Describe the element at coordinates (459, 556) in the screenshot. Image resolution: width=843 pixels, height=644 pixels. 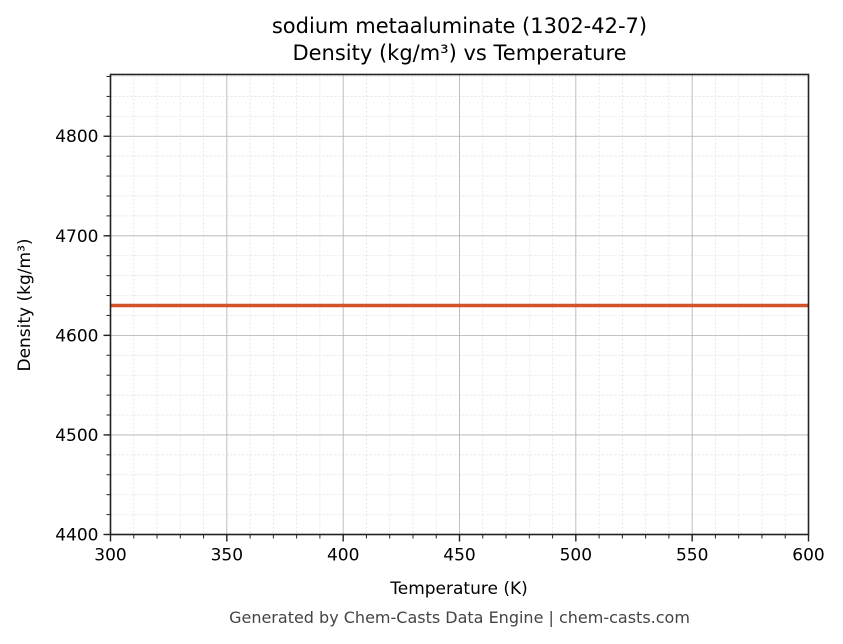
I see `x-tick-label: 450` at that location.